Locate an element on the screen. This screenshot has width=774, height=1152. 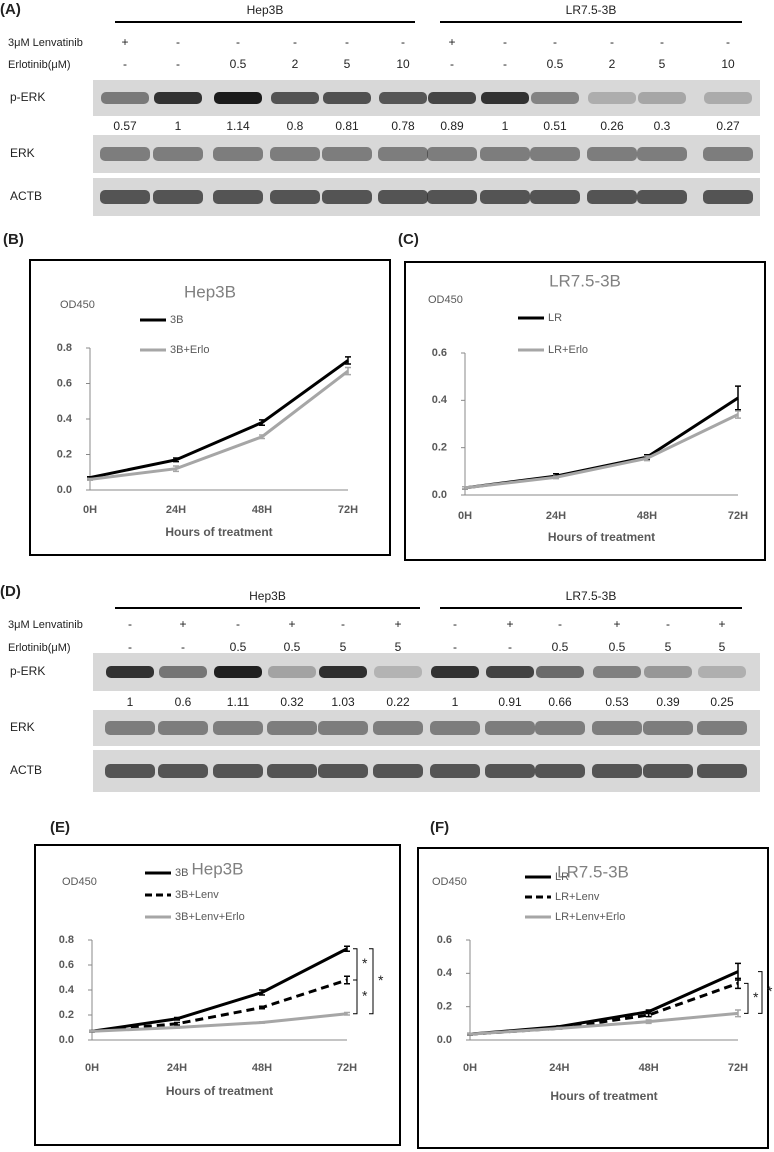
panel-label: (E) is located at coordinates (60, 827).